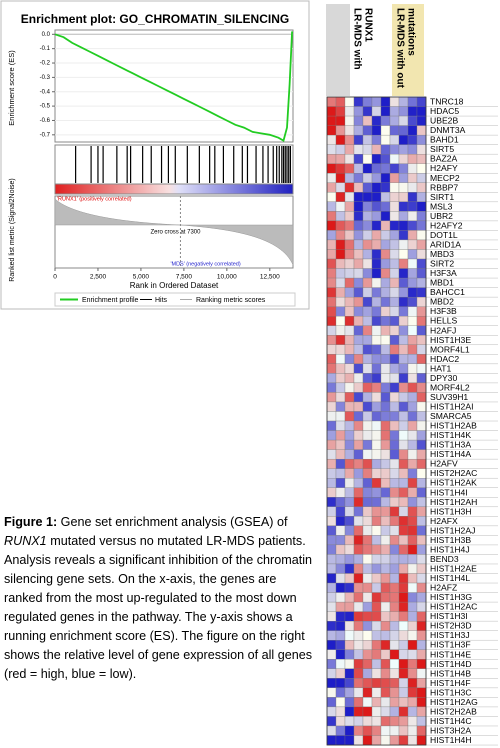 Image resolution: width=500 pixels, height=748 pixels. Describe the element at coordinates (45, 64) in the screenshot. I see `y-tick-label: -0.2` at that location.